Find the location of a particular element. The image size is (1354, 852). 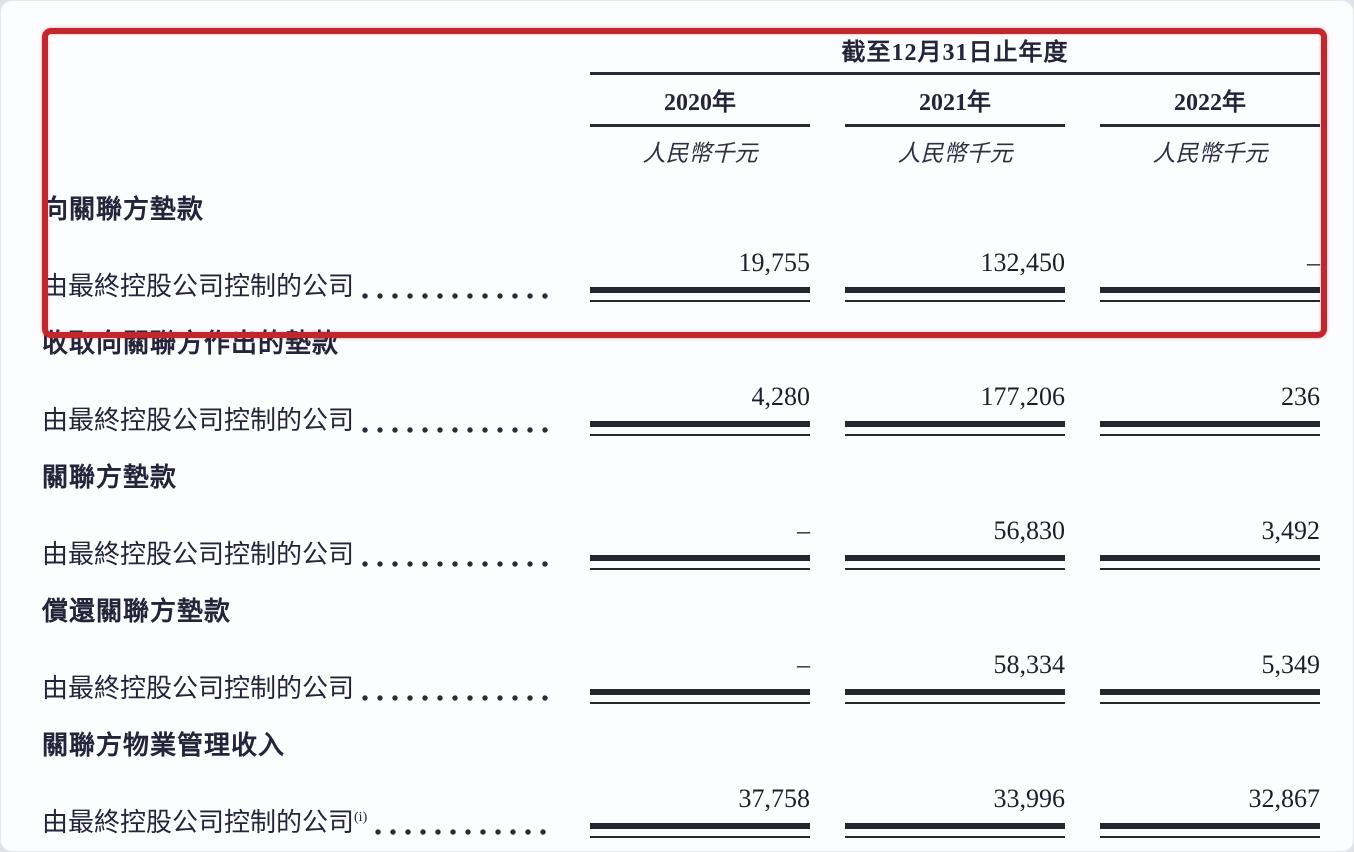

value-cell-2021: 56,830 is located at coordinates (955, 543).